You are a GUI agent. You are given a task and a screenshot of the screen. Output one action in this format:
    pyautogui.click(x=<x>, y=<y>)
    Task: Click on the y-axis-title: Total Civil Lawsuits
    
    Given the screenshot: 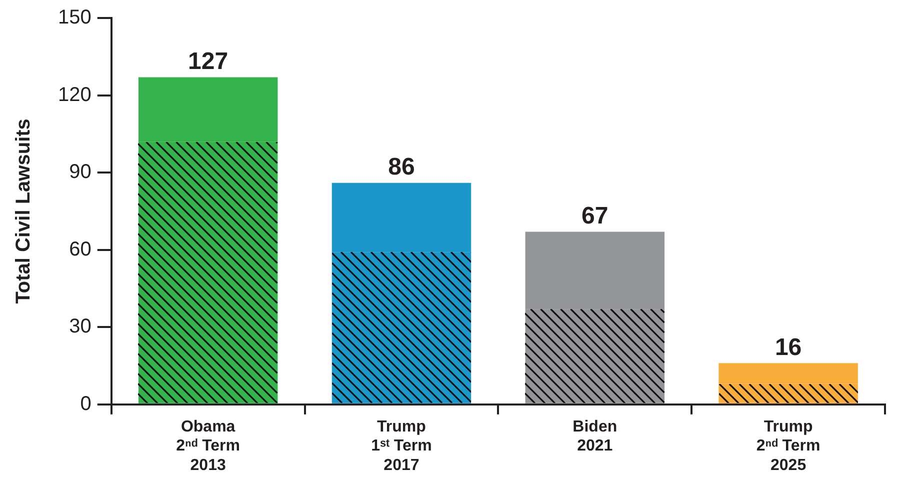 What is the action you would take?
    pyautogui.click(x=23, y=211)
    